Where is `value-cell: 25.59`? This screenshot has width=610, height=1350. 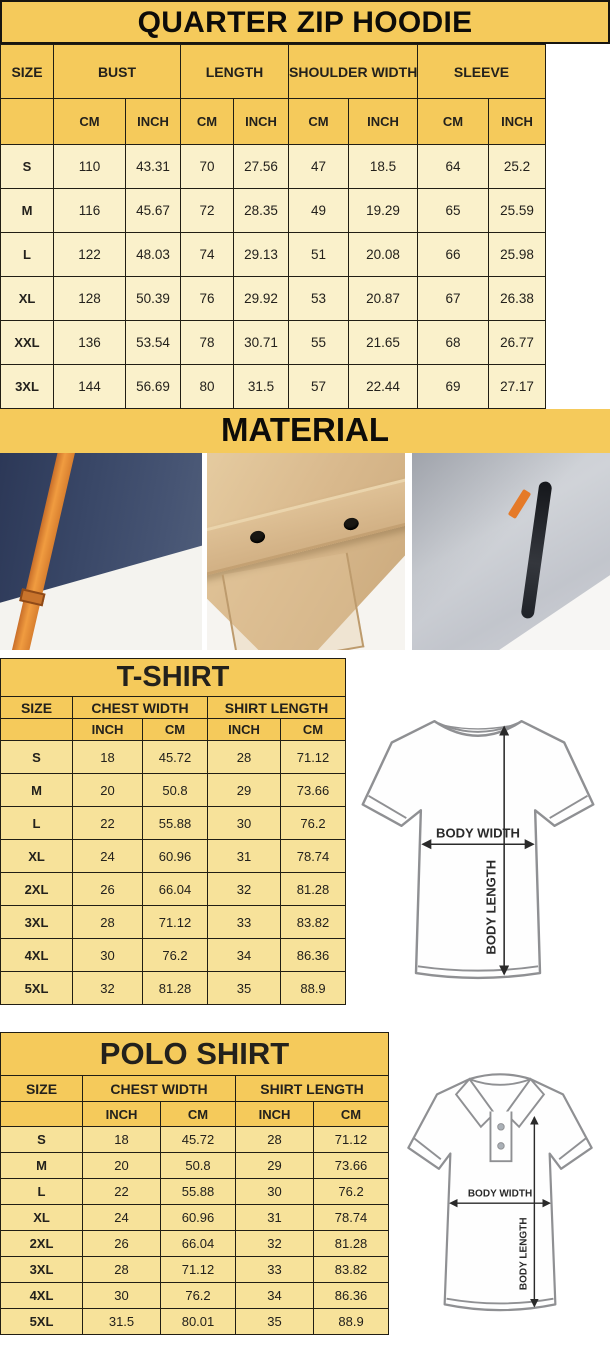
value-cell: 25.59 is located at coordinates (517, 210).